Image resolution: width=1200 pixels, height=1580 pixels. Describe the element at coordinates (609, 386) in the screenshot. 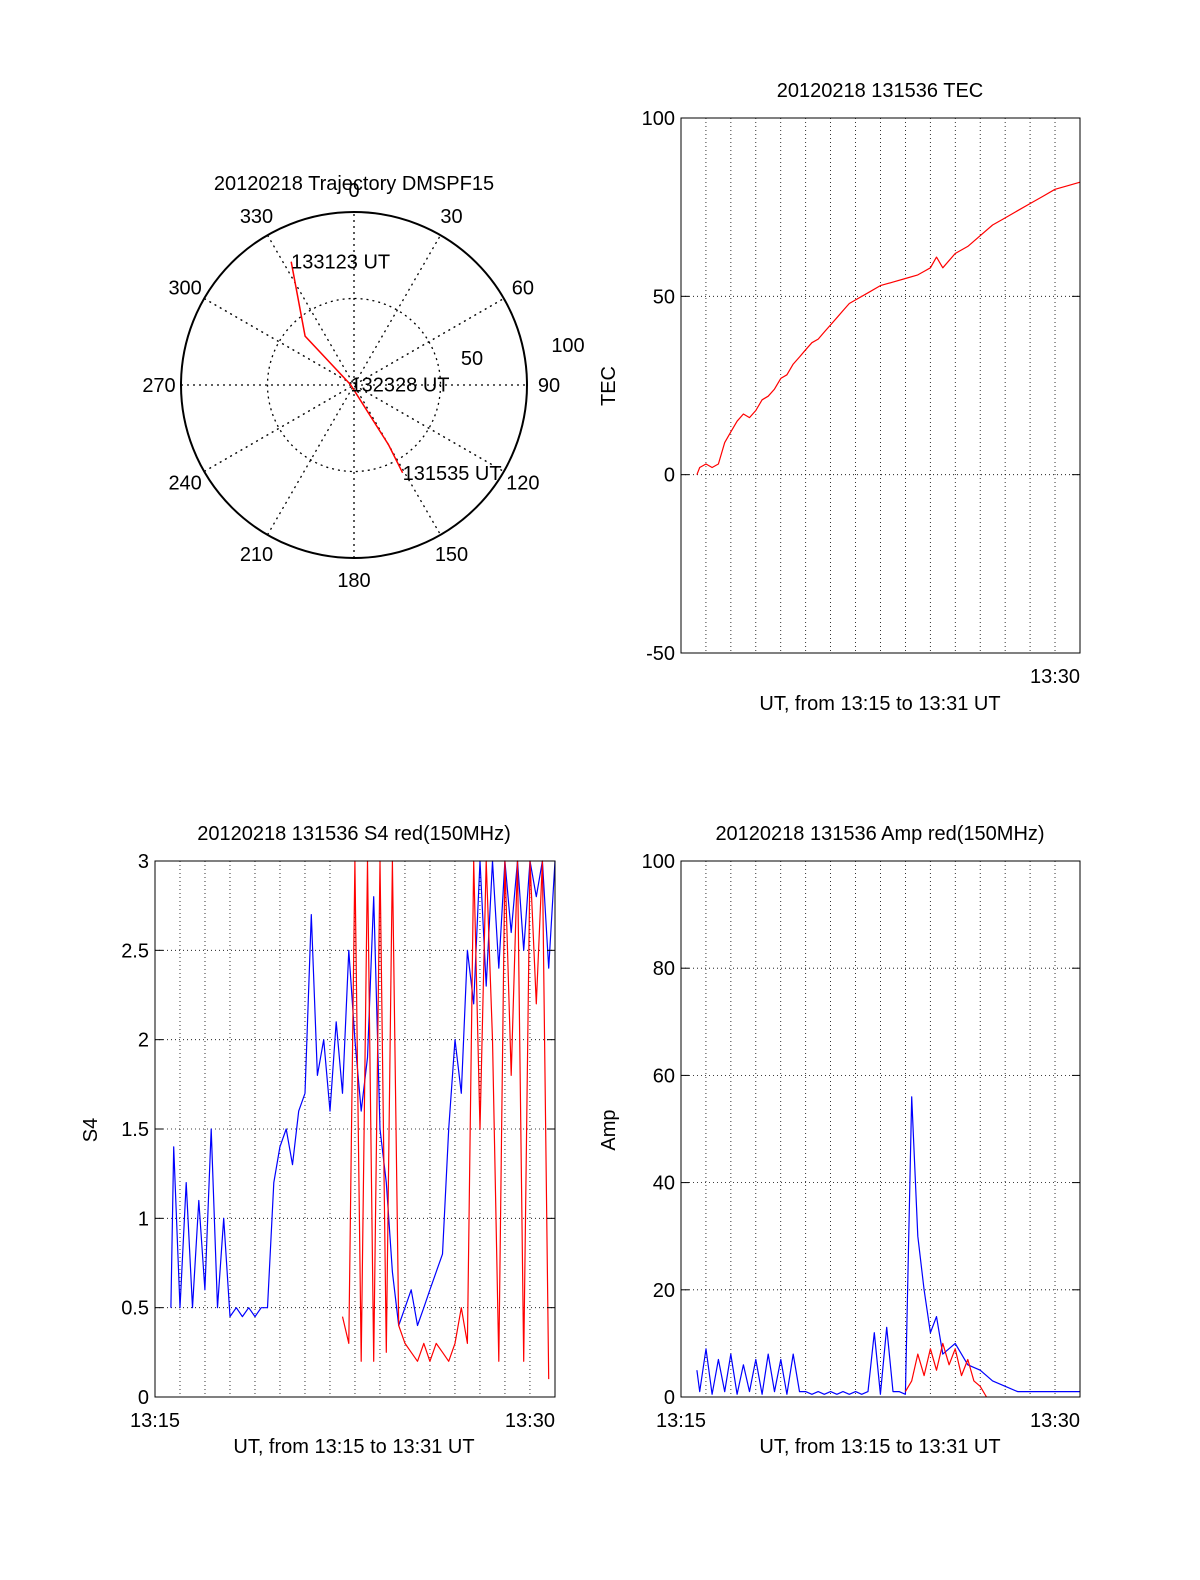

I see `tec-y-axis-label: TEC` at that location.